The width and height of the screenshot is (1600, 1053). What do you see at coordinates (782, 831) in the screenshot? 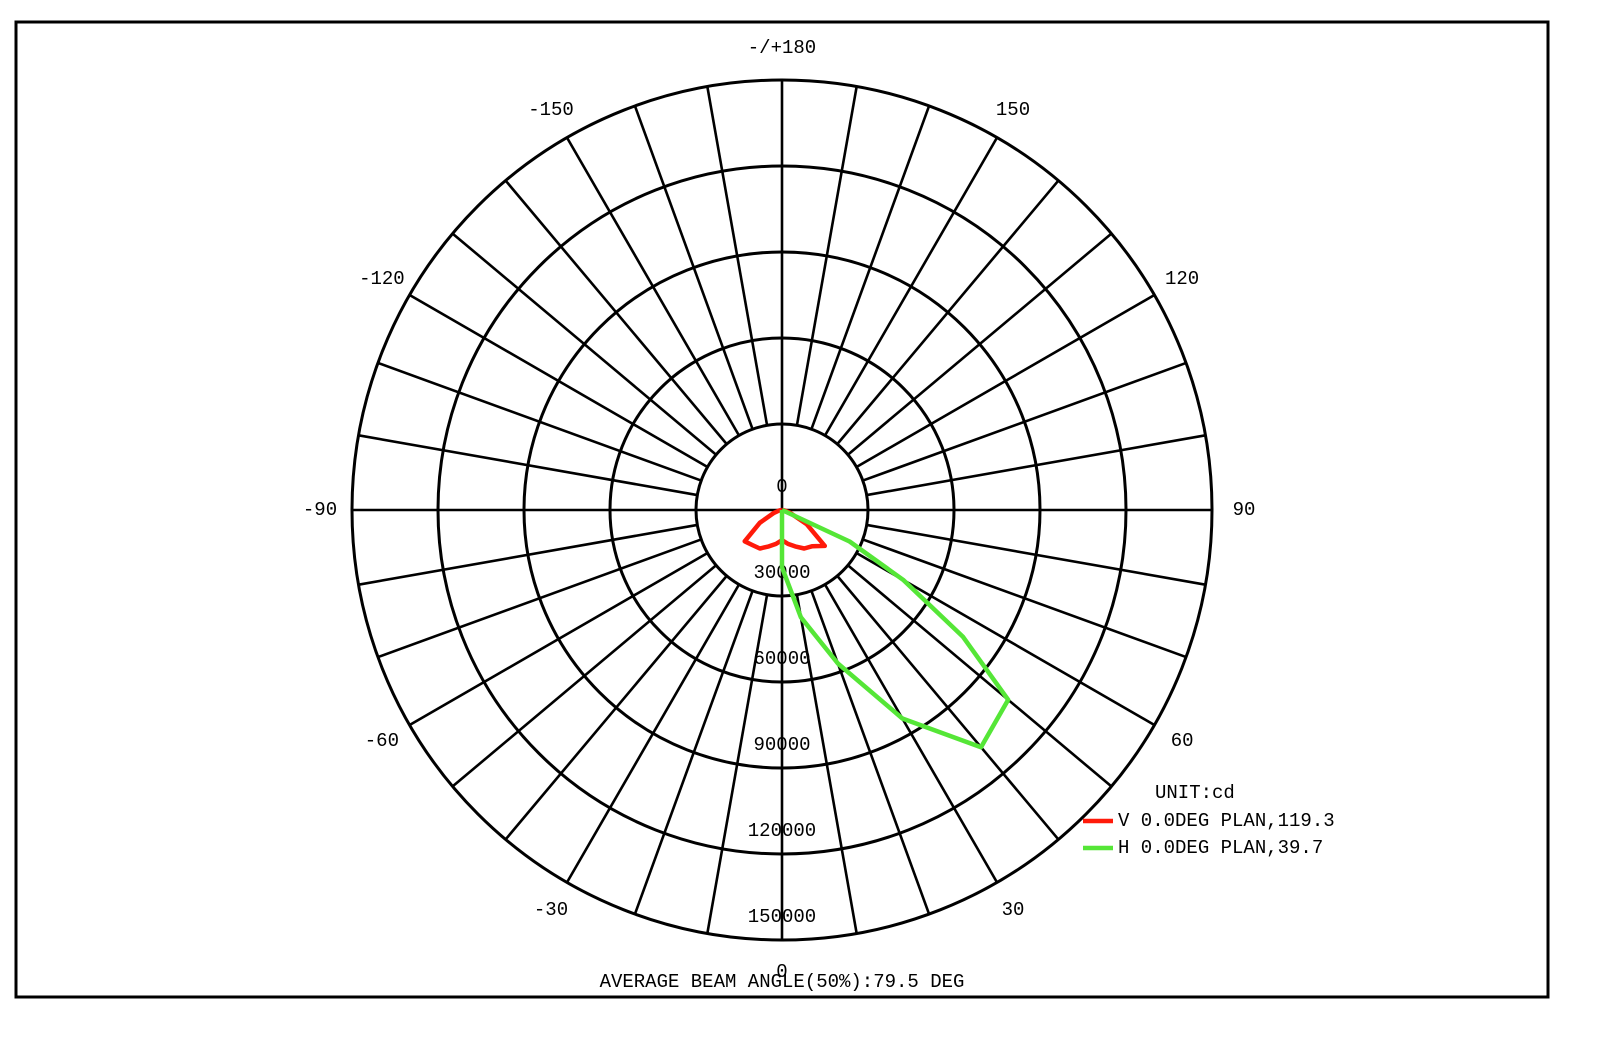
I see `radial-label: 120000` at bounding box center [782, 831].